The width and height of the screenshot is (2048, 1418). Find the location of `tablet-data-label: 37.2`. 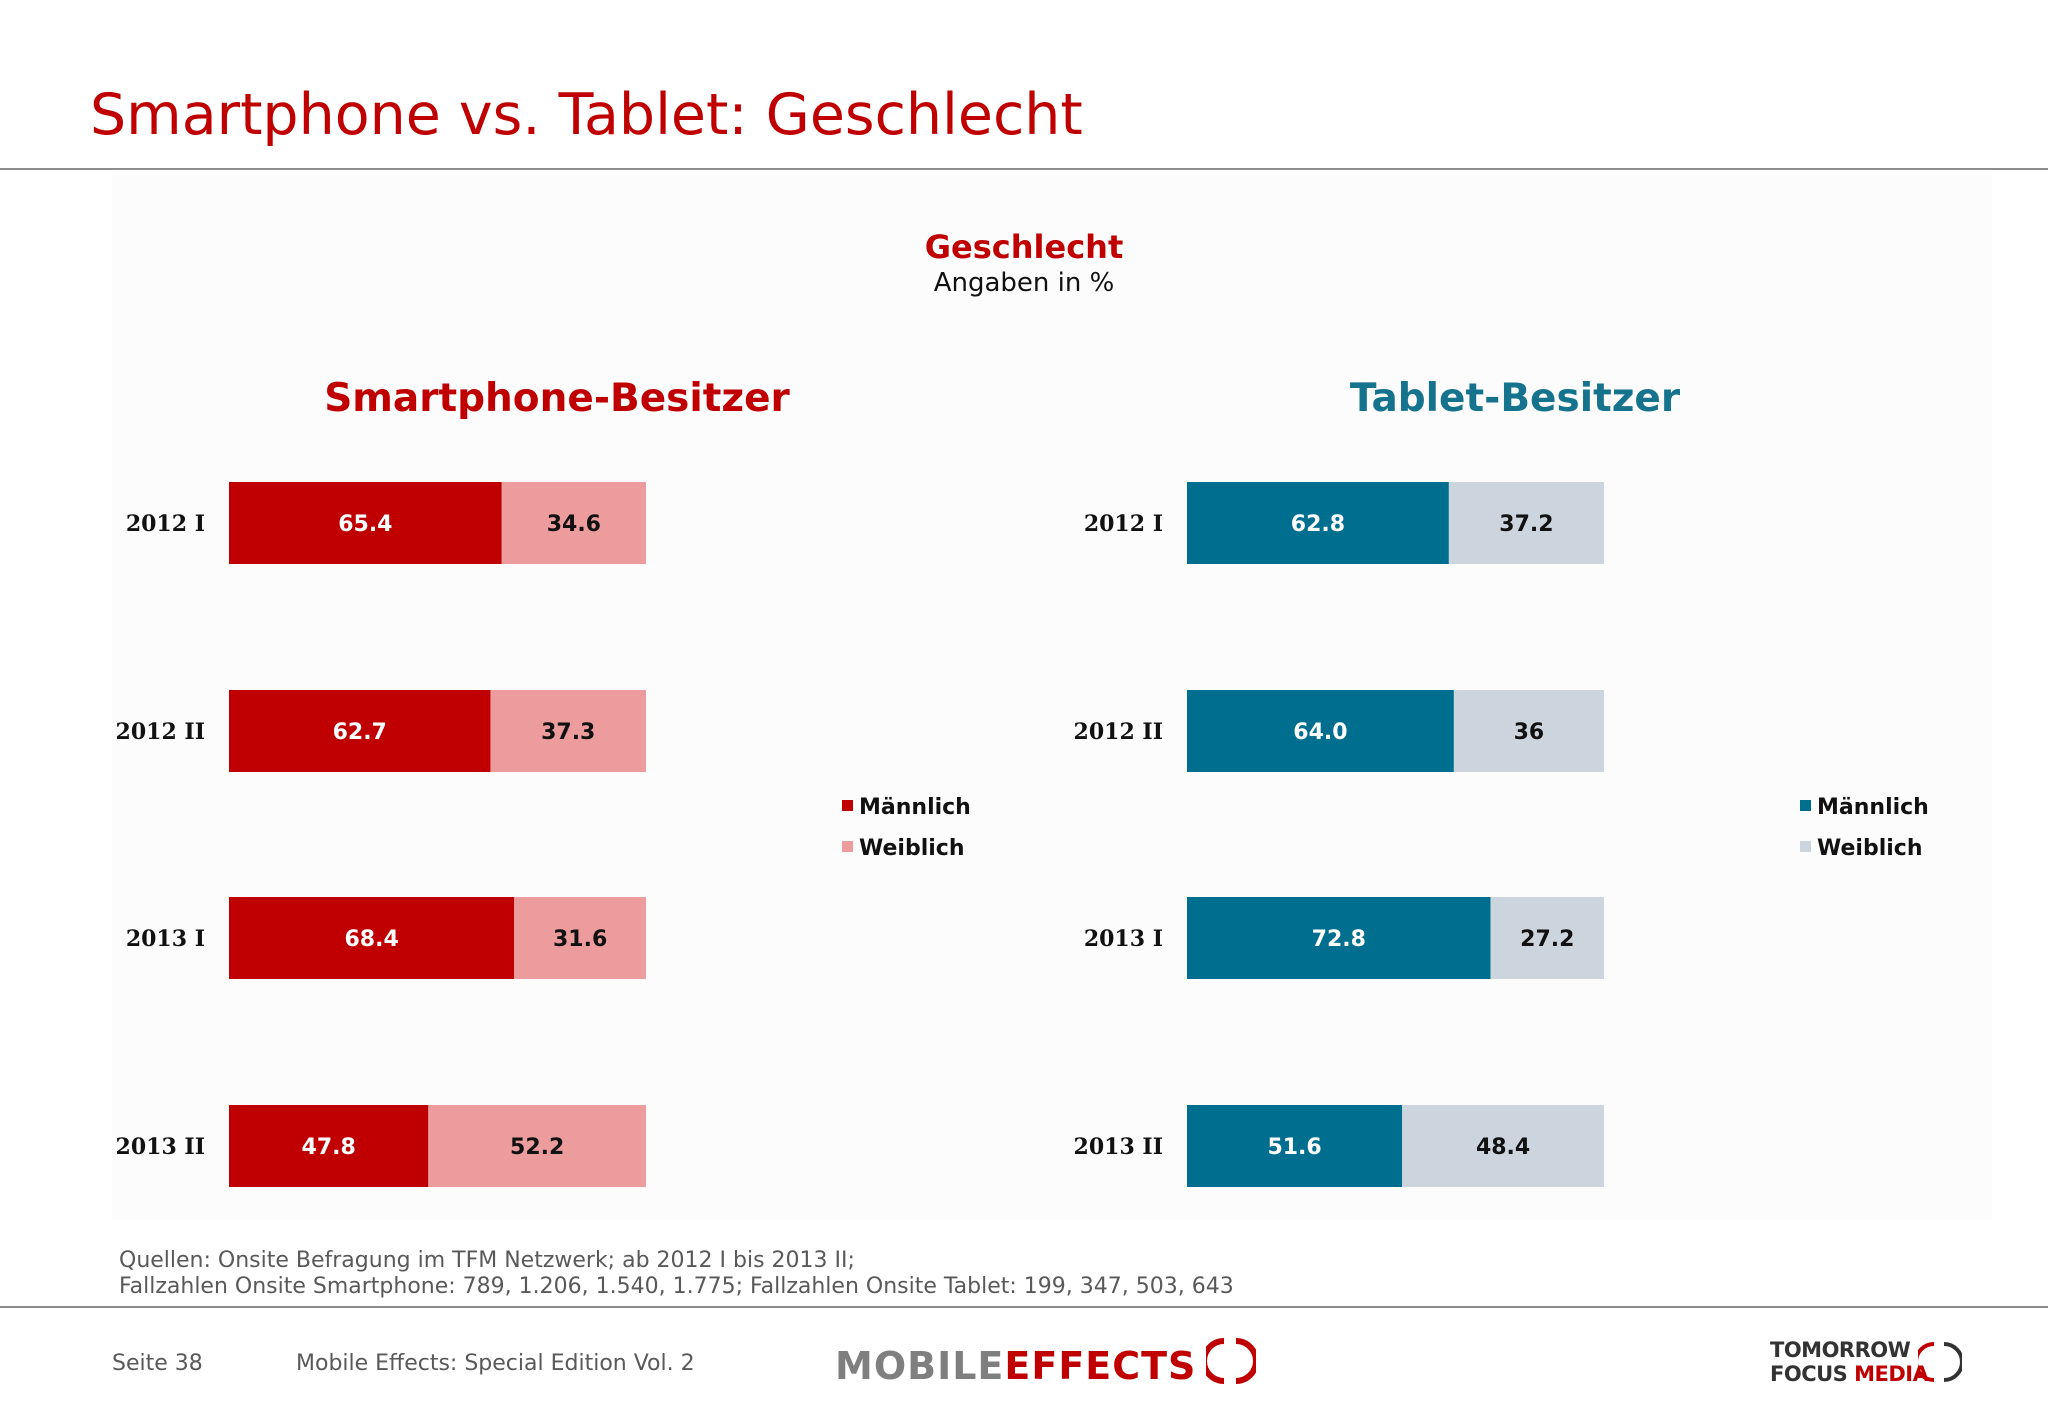

tablet-data-label: 37.2 is located at coordinates (1526, 524).